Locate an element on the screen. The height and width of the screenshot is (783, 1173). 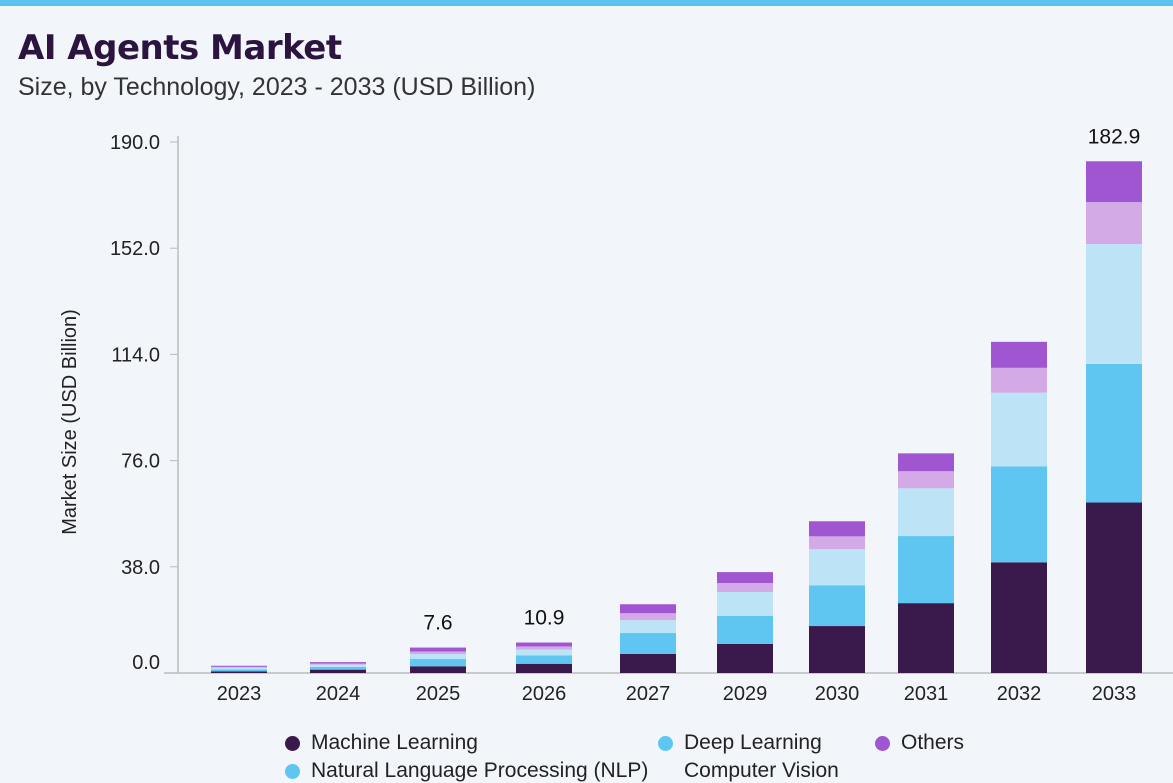
x-tick-label: 2027 is located at coordinates (648, 694).